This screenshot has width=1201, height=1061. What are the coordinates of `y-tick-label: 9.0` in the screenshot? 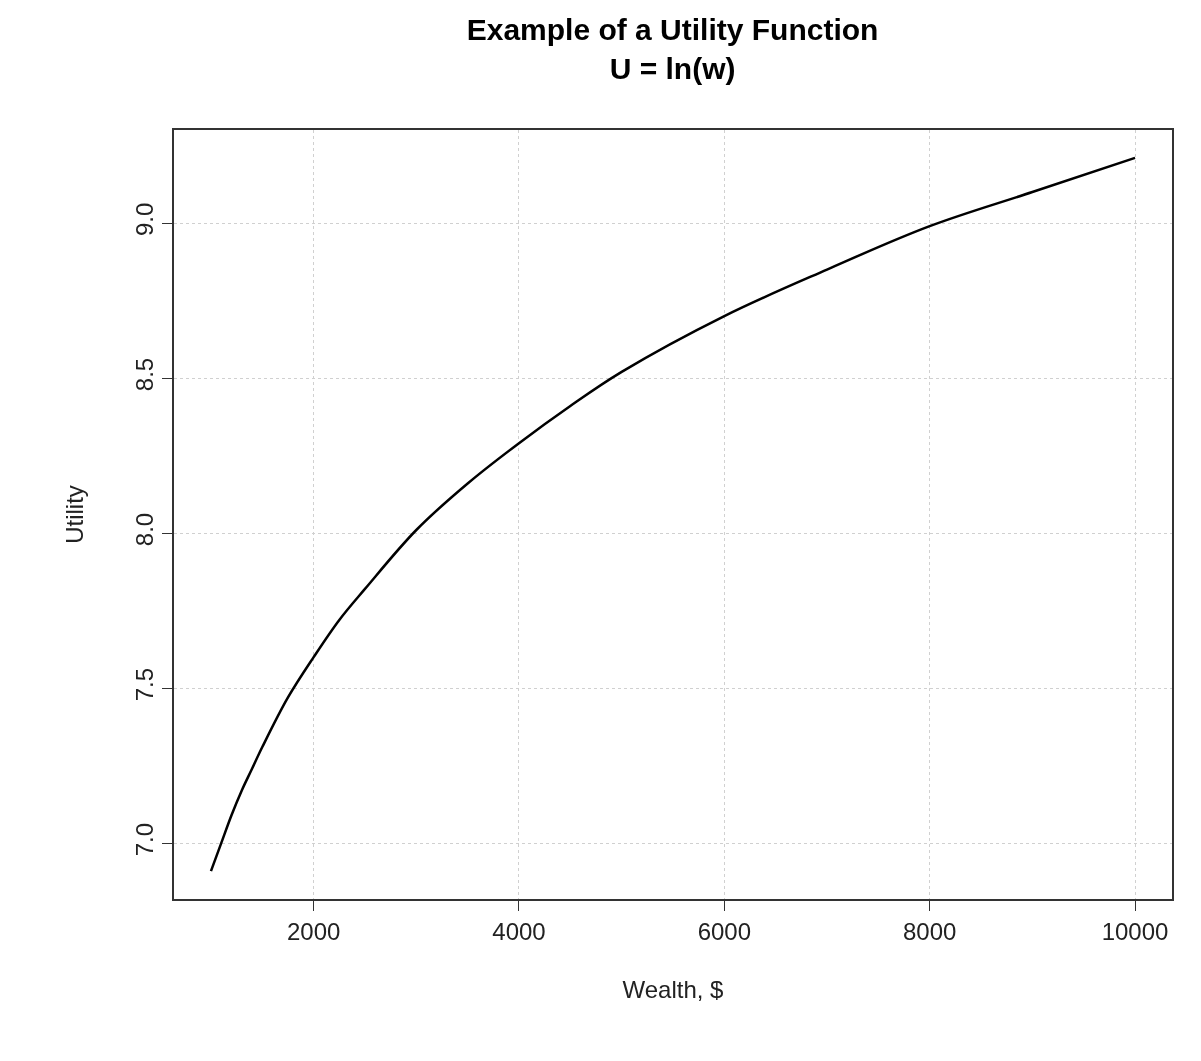 It's located at (144, 219).